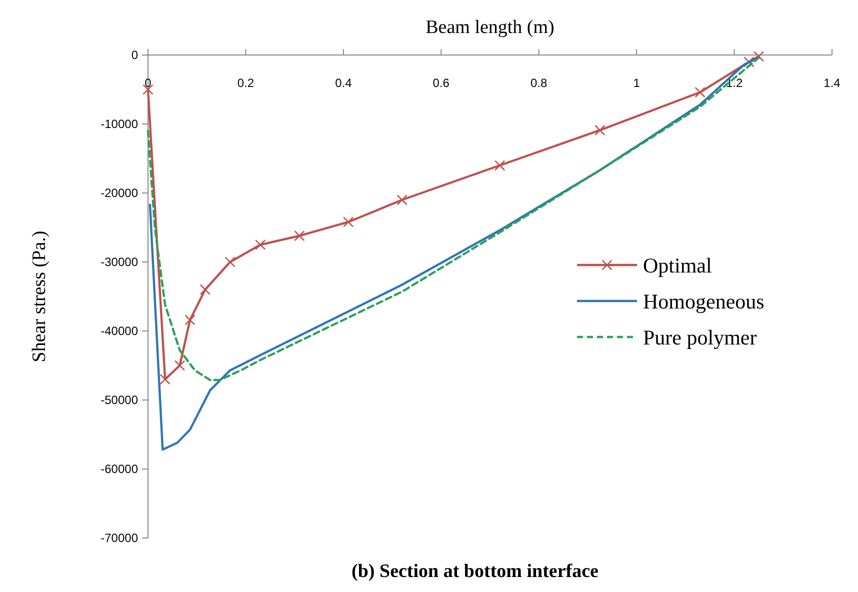 This screenshot has height=592, width=858. What do you see at coordinates (539, 83) in the screenshot?
I see `x-tick-label: 0.8` at bounding box center [539, 83].